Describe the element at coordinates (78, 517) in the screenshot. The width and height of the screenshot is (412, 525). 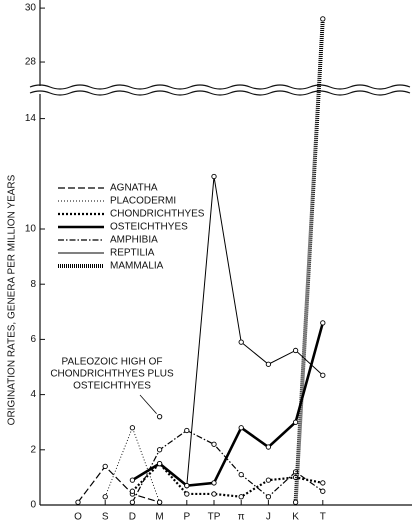
I see `x-tick-label: O` at that location.